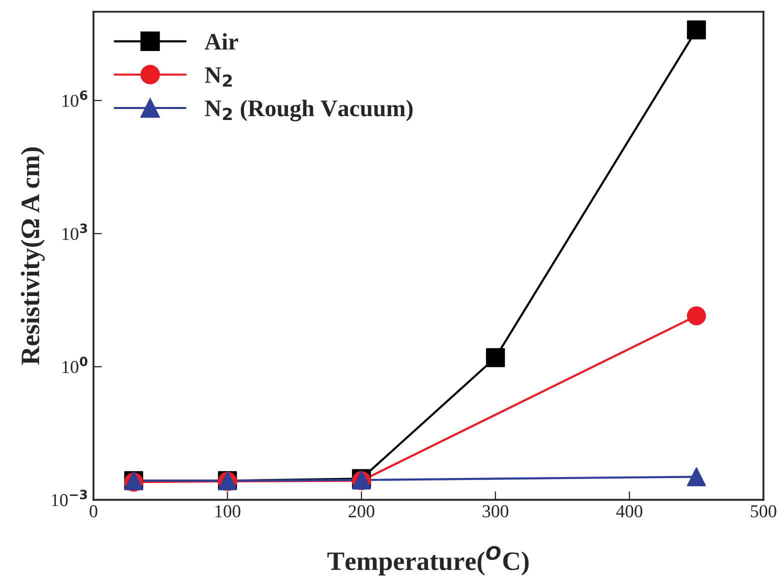 The image size is (779, 588). What do you see at coordinates (69, 498) in the screenshot?
I see `y-tick-label: 10$^{−3}$` at bounding box center [69, 498].